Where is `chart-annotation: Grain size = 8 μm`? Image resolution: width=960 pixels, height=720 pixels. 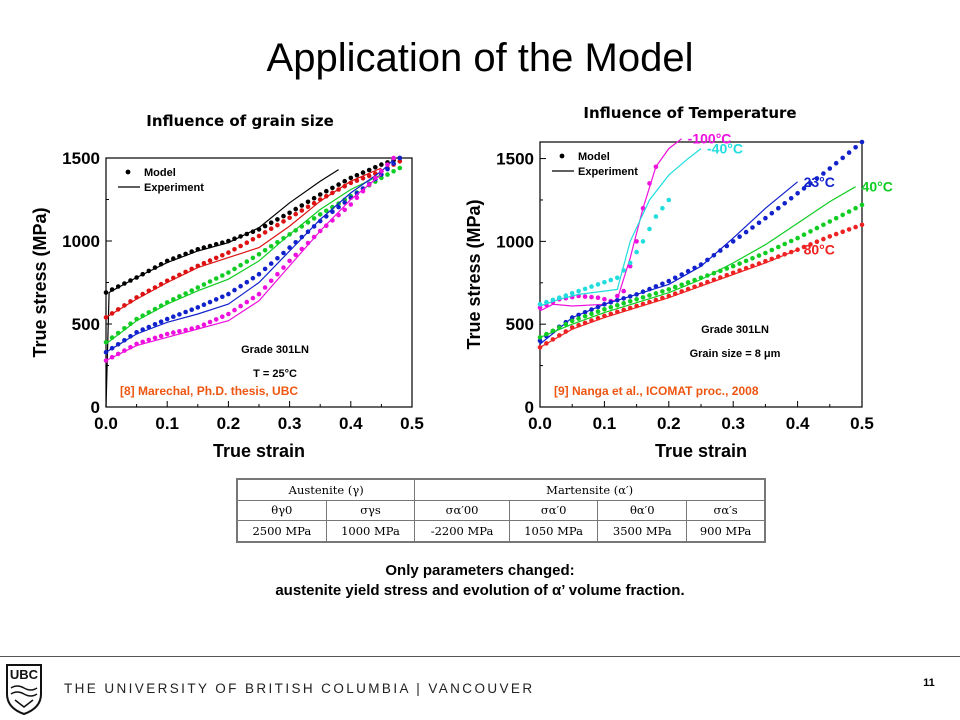 chart-annotation: Grain size = 8 μm is located at coordinates (735, 354).